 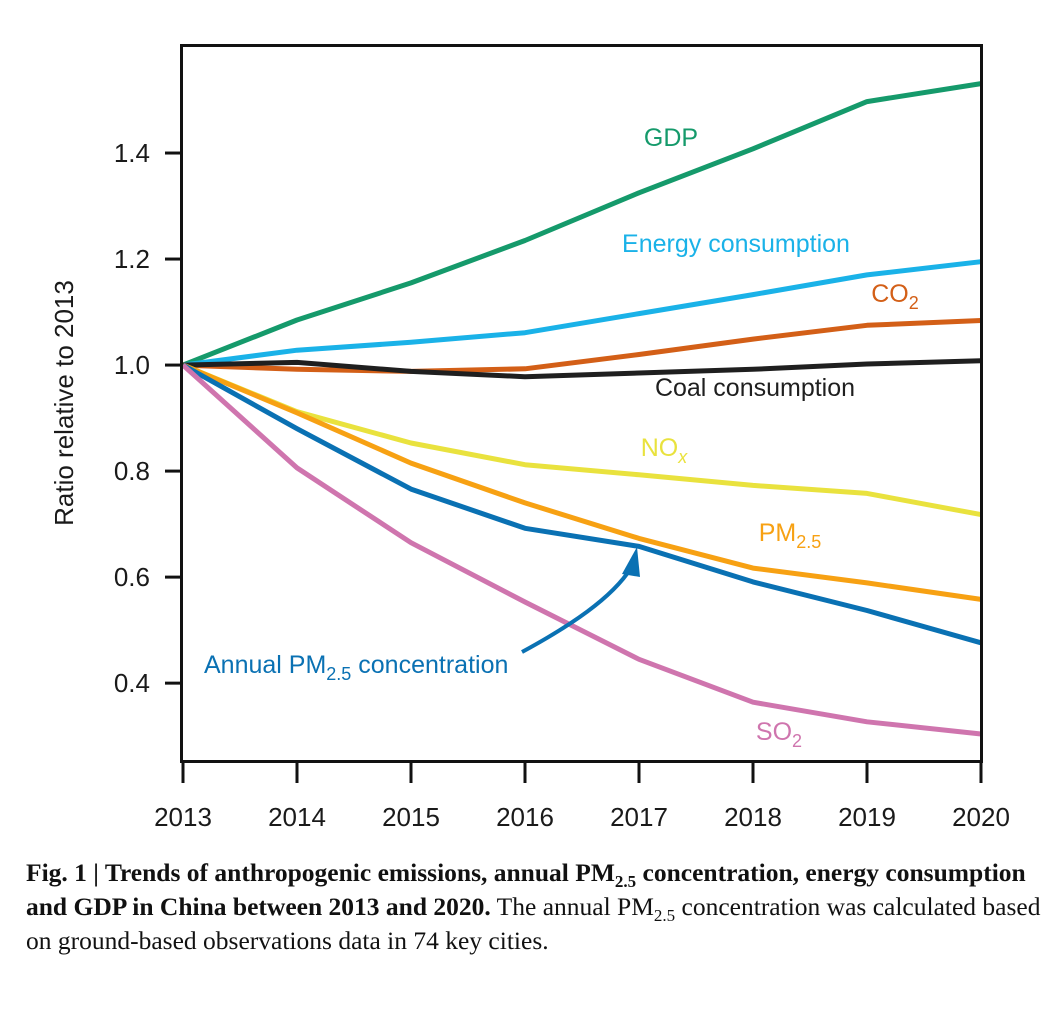 What do you see at coordinates (132, 577) in the screenshot?
I see `y-tick-label: 0.6` at bounding box center [132, 577].